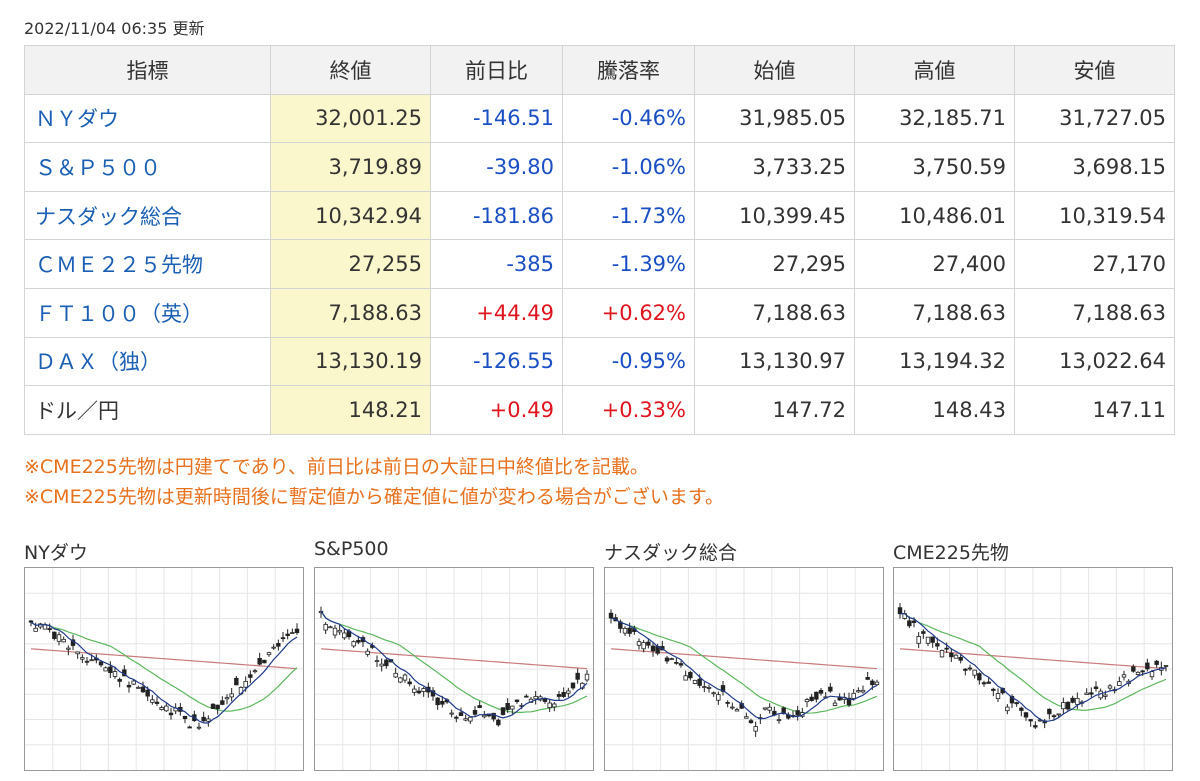 Image resolution: width=1200 pixels, height=781 pixels. Describe the element at coordinates (1094, 410) in the screenshot. I see `cell-low: 147.11` at that location.